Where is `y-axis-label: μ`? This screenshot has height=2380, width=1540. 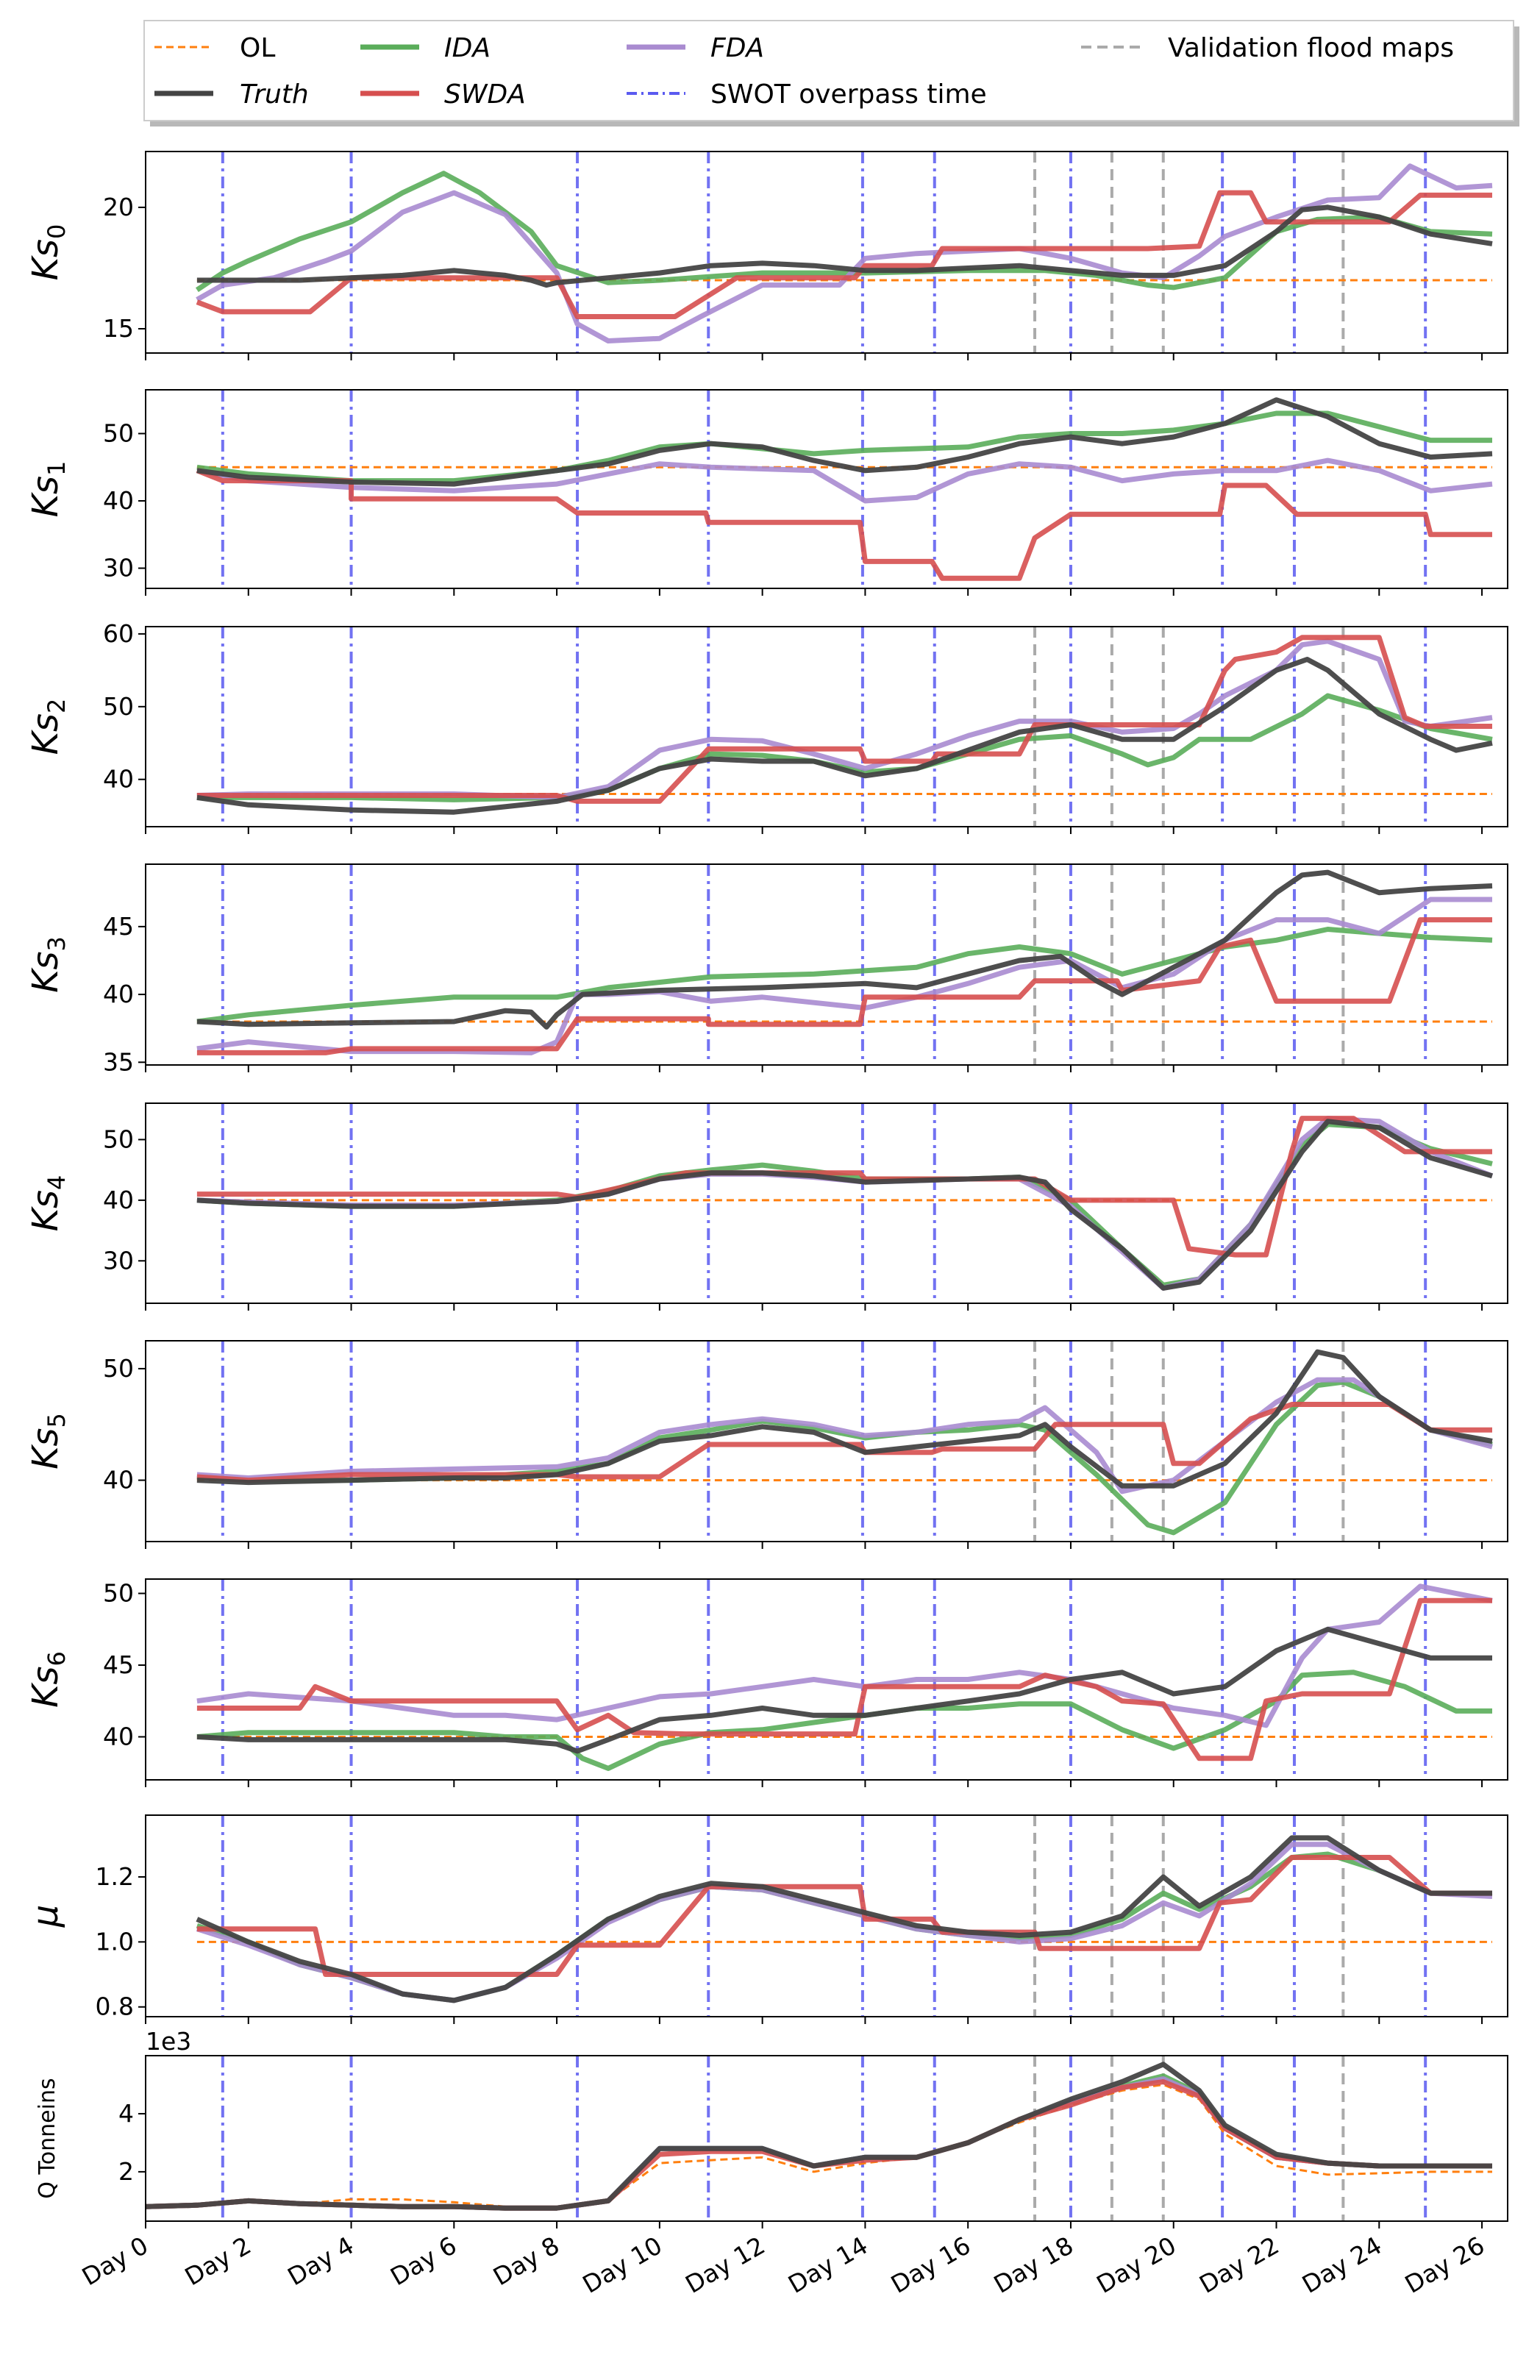
y-axis-label: μ is located at coordinates (45, 1917).